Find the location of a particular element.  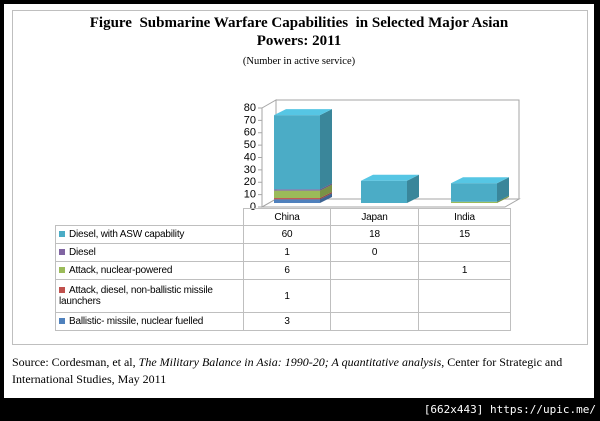

table-cell: 3 is located at coordinates (287, 321).